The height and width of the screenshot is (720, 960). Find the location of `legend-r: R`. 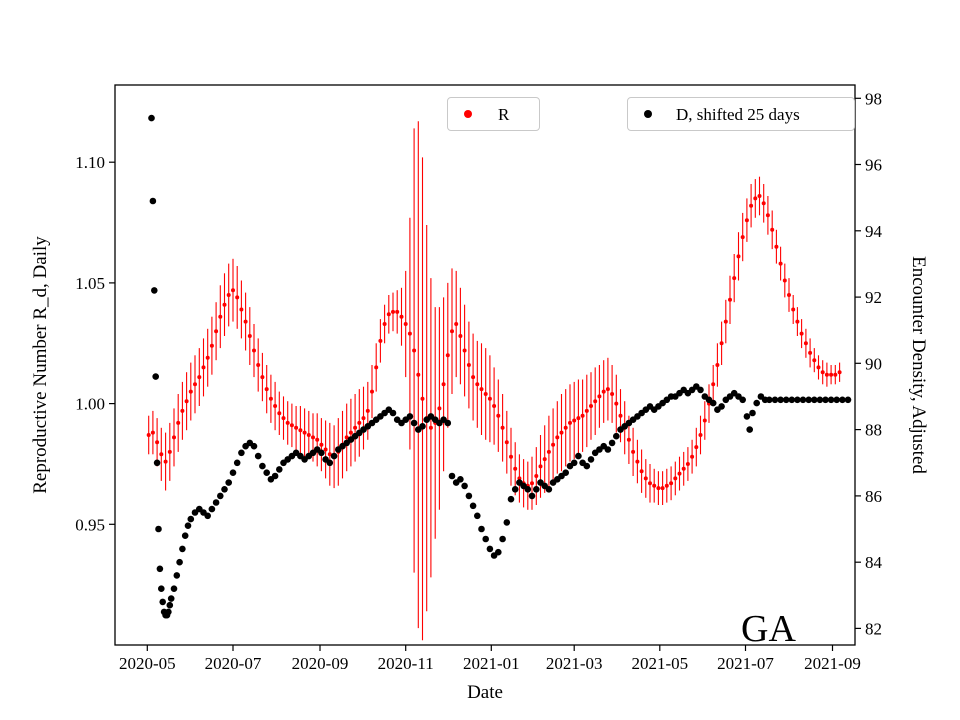

legend-r: R is located at coordinates (493, 114).